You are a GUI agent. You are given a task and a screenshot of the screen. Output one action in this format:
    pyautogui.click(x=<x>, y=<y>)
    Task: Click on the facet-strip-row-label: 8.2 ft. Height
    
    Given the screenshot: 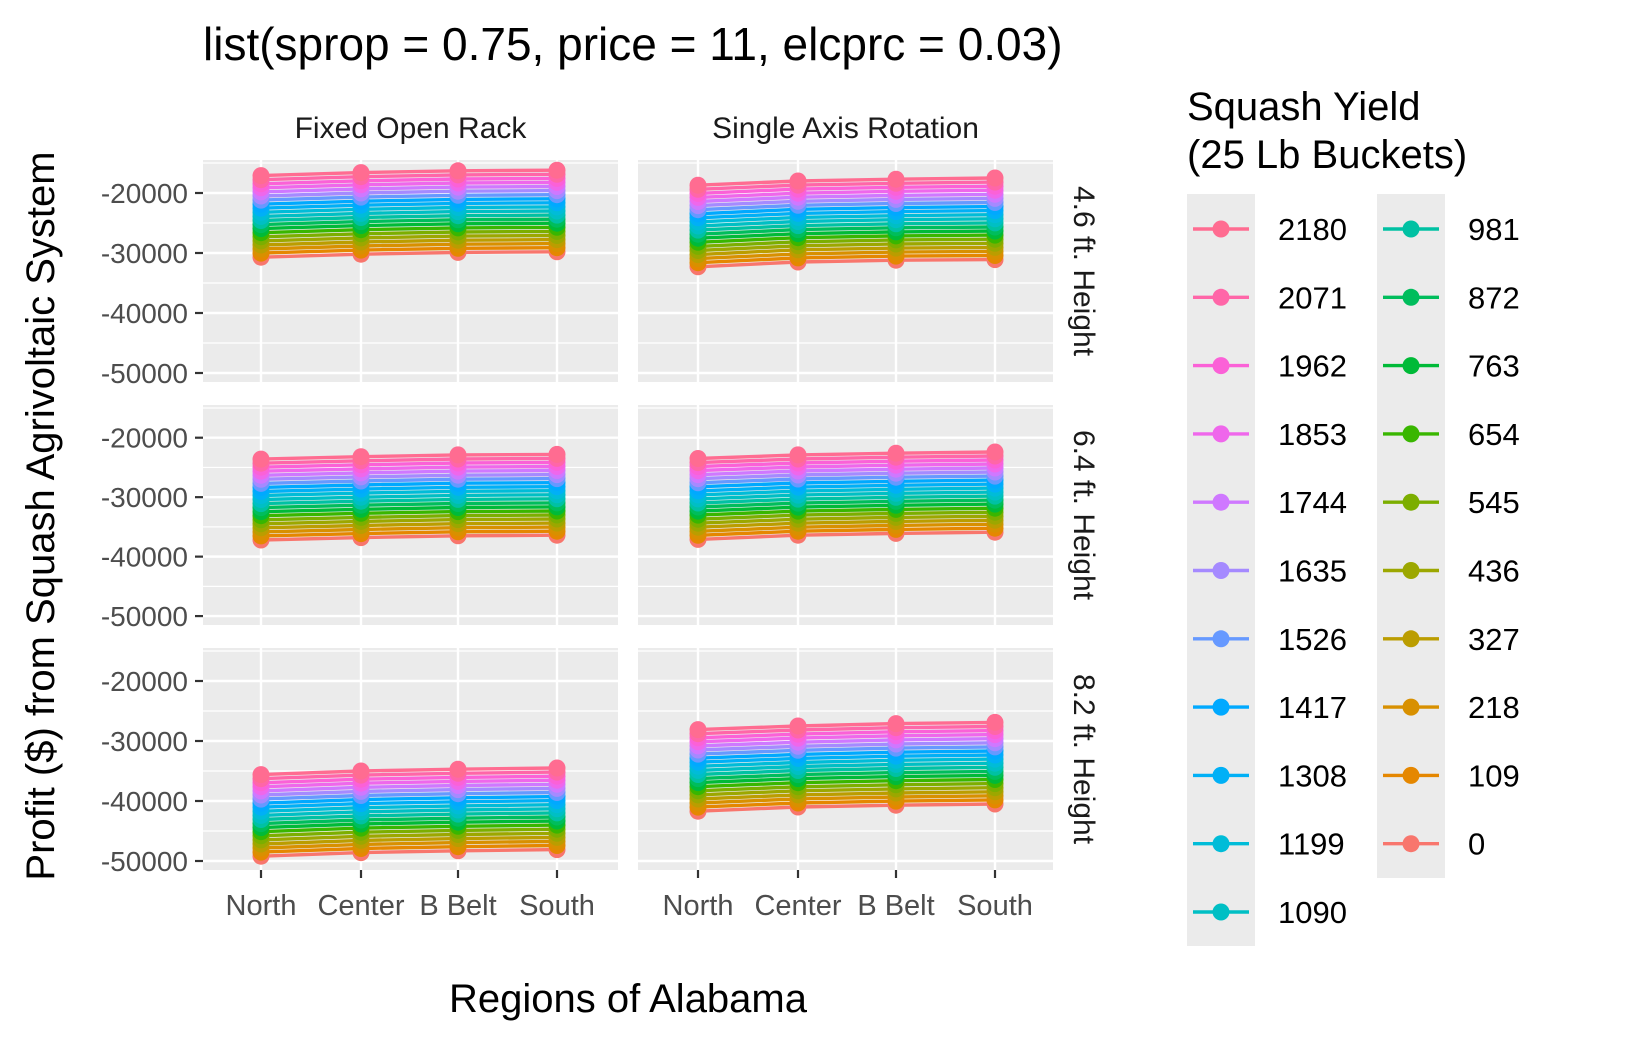 What is the action you would take?
    pyautogui.click(x=1083, y=759)
    